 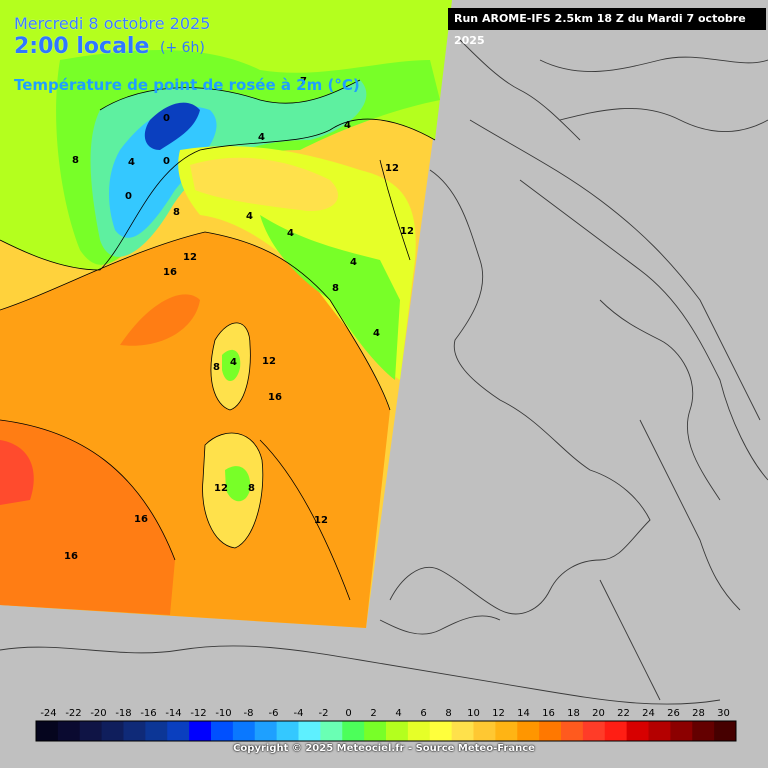 What do you see at coordinates (473, 713) in the screenshot?
I see `legend-tick-label: 10` at bounding box center [473, 713].